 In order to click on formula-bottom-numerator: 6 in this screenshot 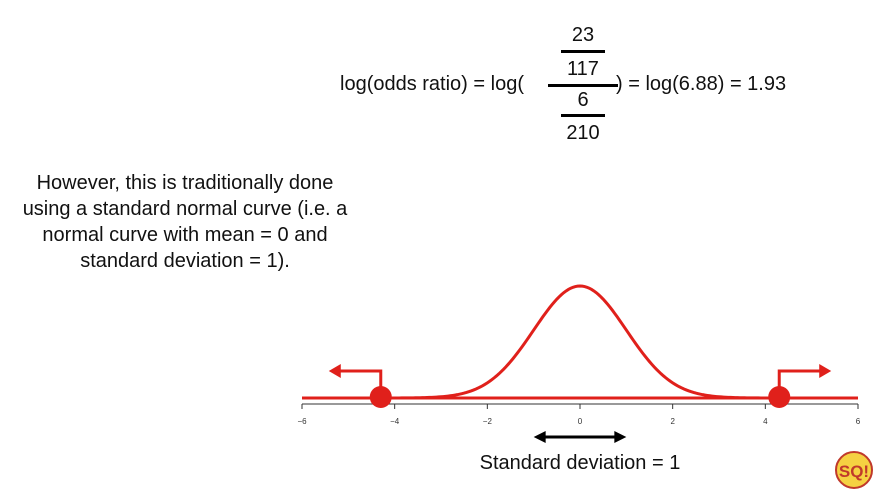, I will do `click(583, 100)`.